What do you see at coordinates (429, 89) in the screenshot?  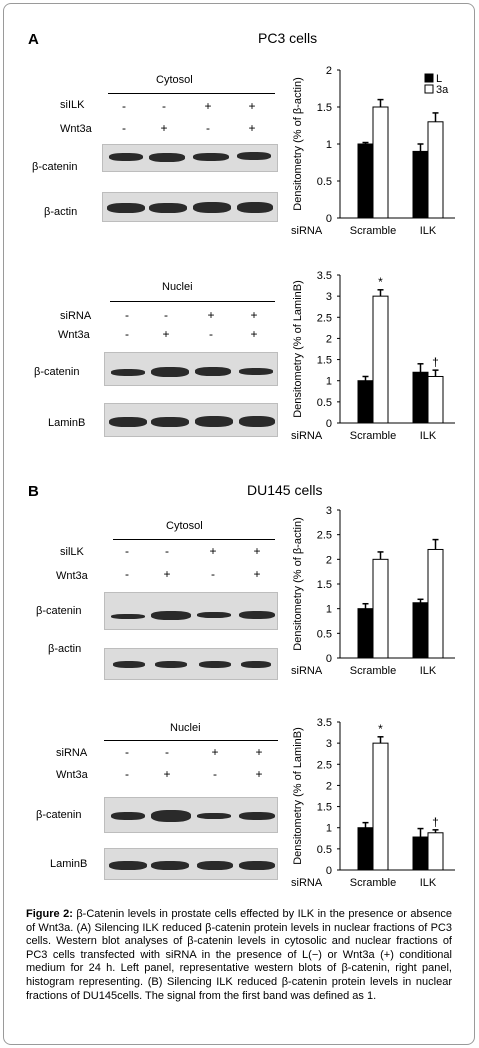 I see `legend-swatch` at bounding box center [429, 89].